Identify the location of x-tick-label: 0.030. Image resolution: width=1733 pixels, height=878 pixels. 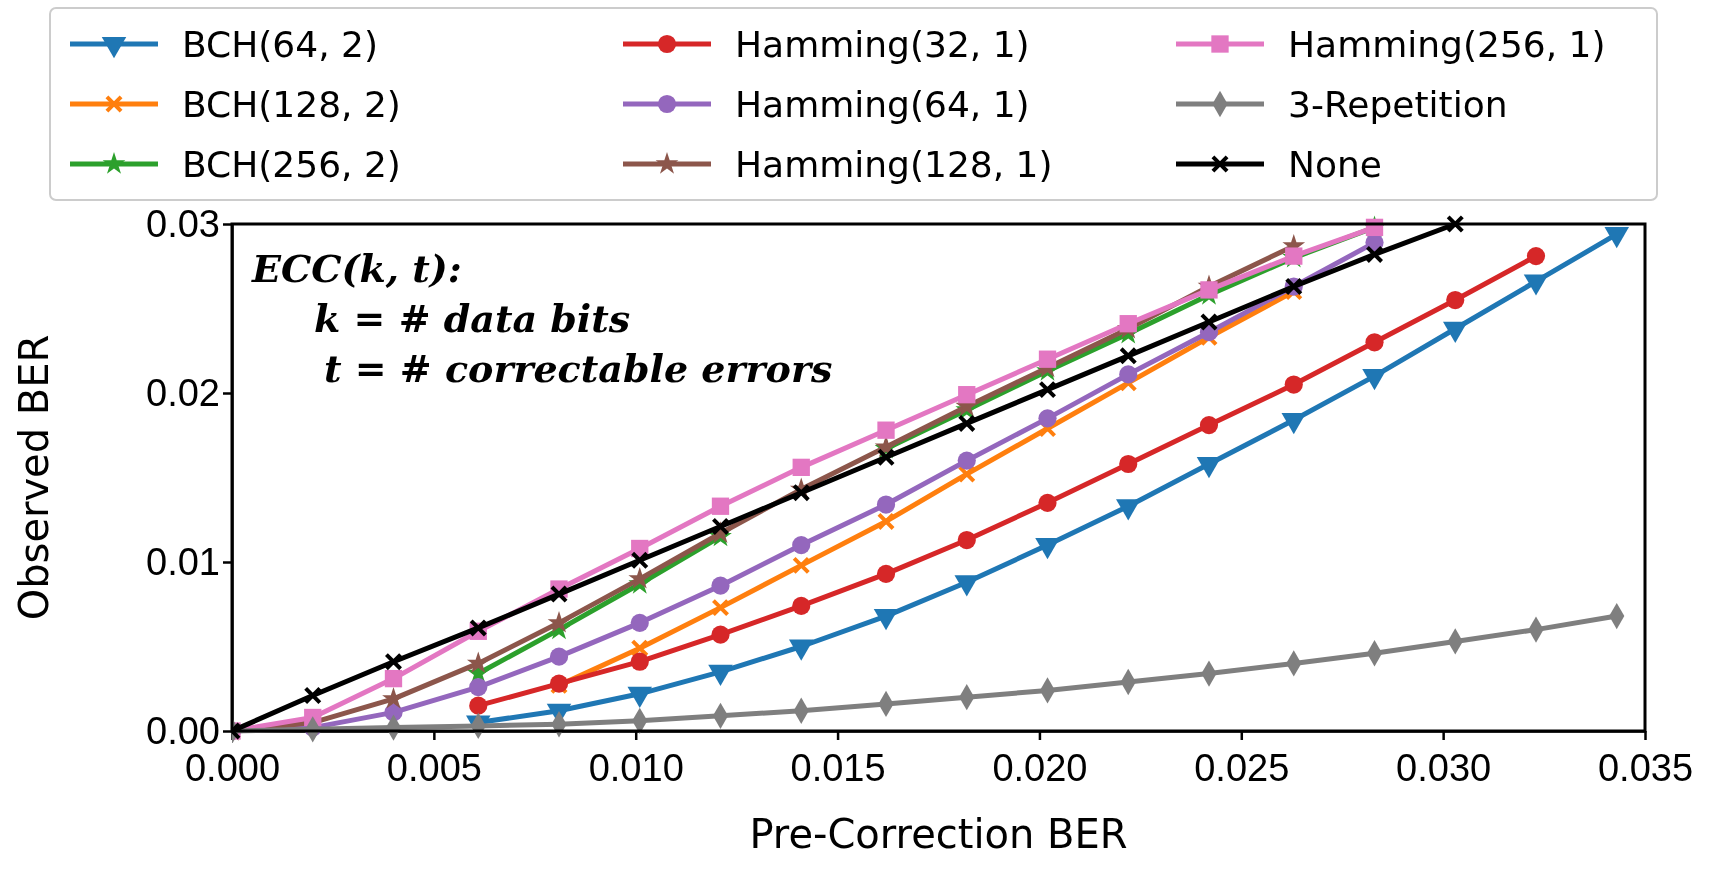
(1444, 768).